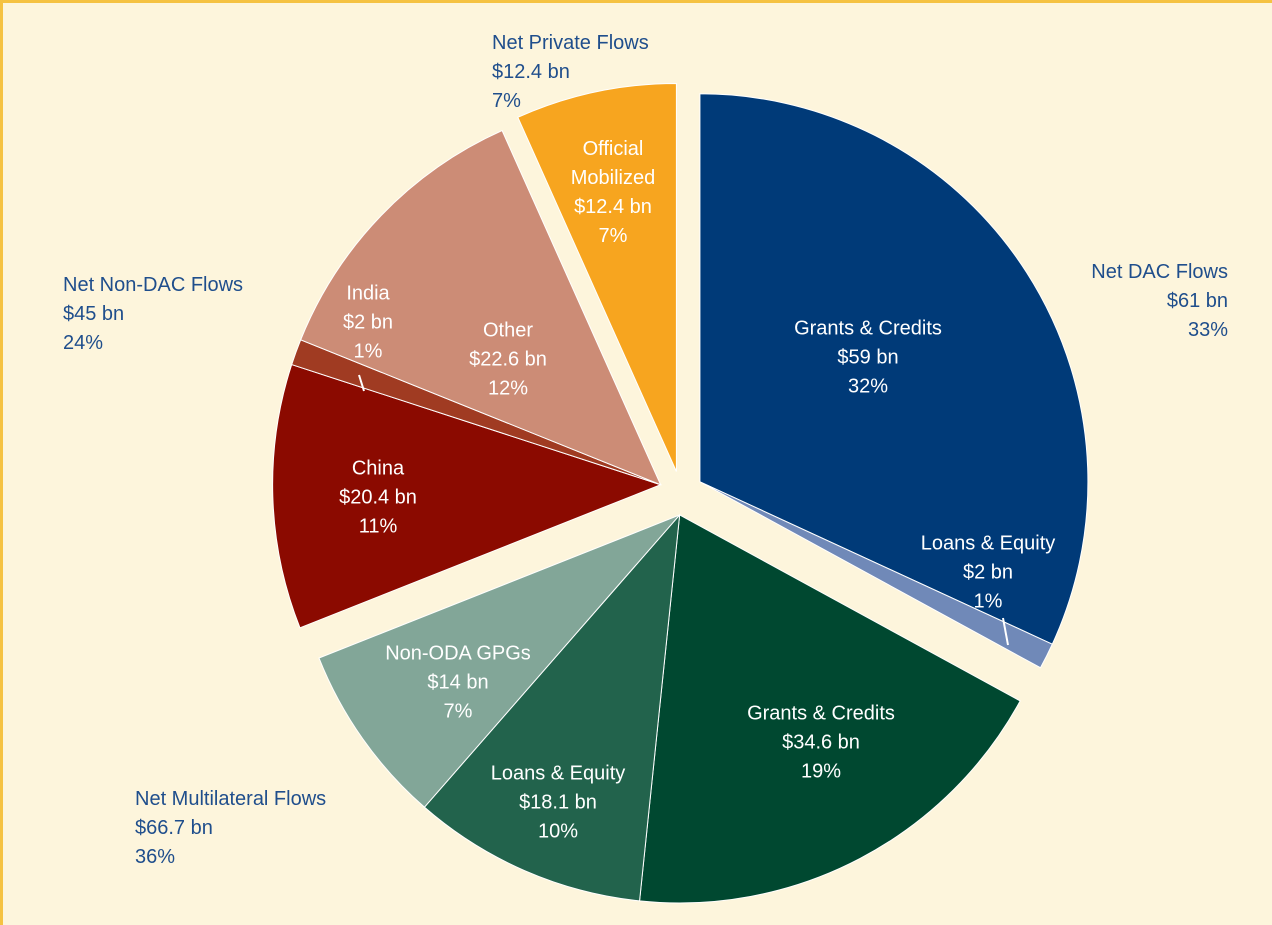 This screenshot has width=1272, height=925. Describe the element at coordinates (1197, 301) in the screenshot. I see `group-value: $61 bn` at that location.